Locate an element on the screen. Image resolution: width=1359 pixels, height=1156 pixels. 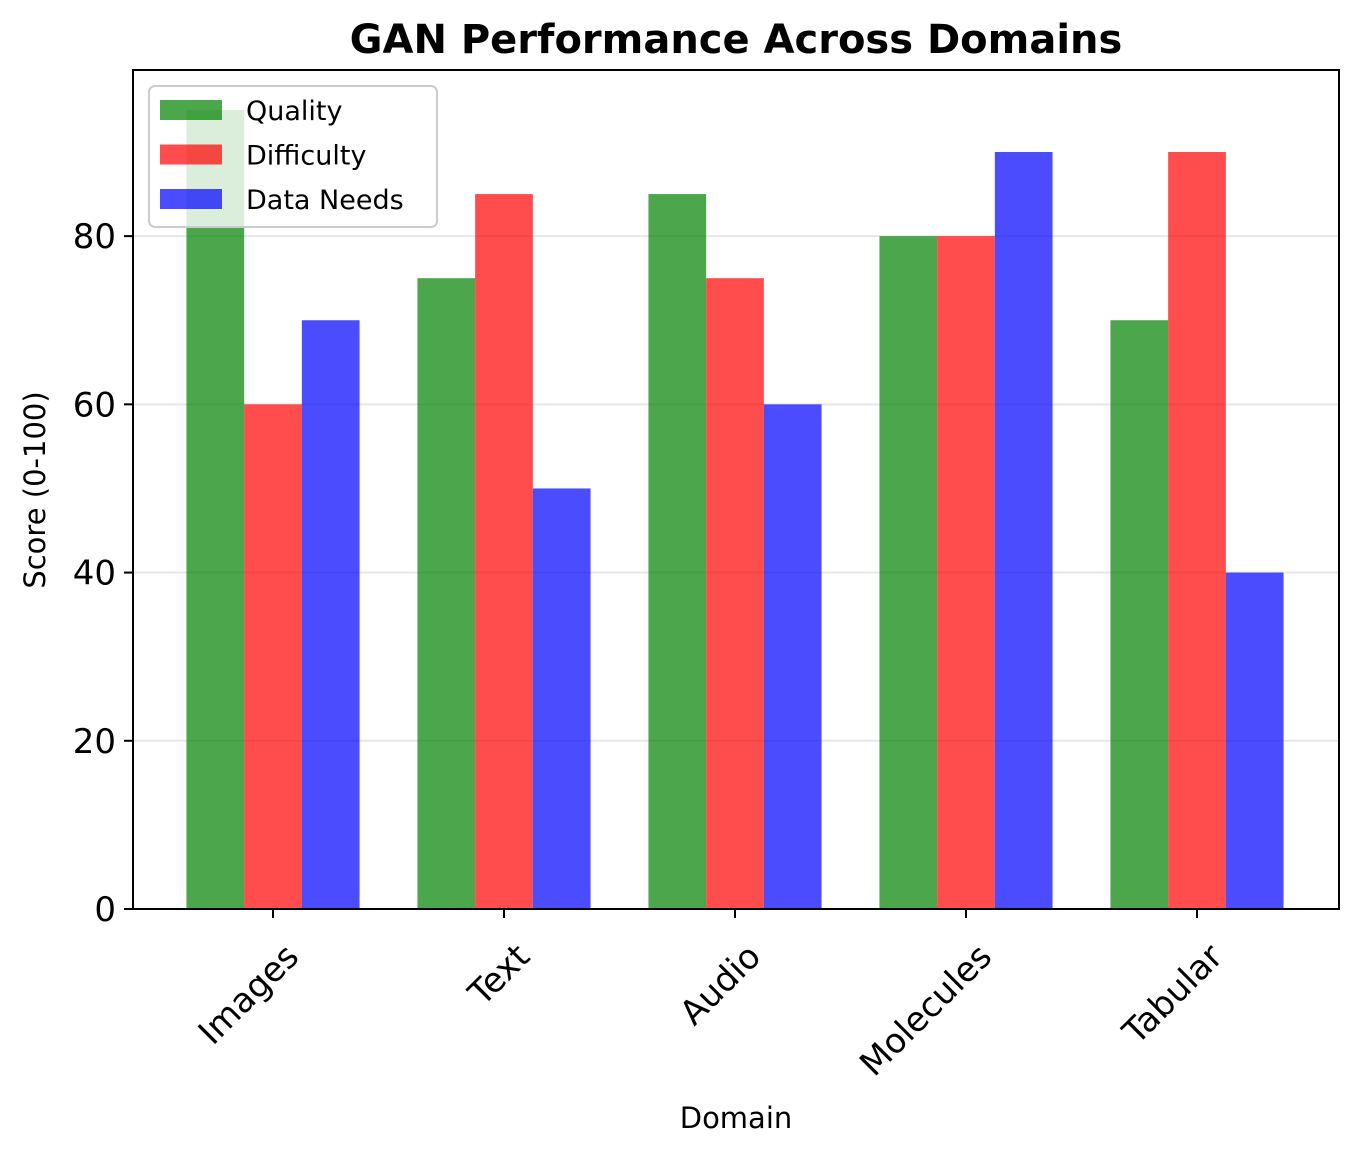
y-tick-label: 40 is located at coordinates (94, 574).